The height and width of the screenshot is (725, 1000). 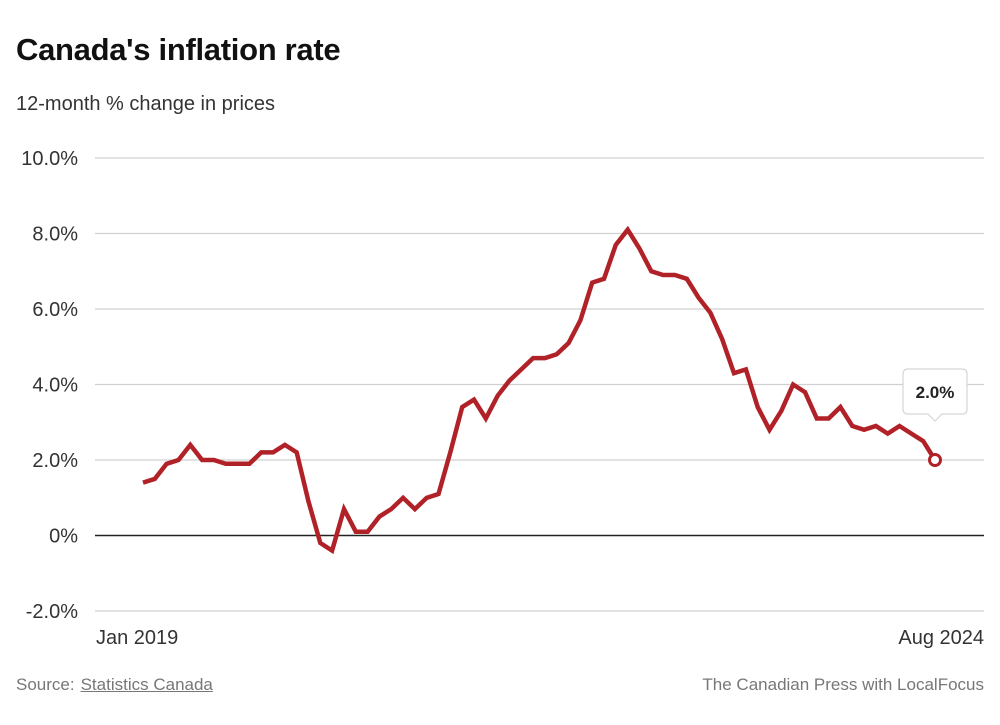 I want to click on y-tick-label: 10.0%, so click(x=49, y=159).